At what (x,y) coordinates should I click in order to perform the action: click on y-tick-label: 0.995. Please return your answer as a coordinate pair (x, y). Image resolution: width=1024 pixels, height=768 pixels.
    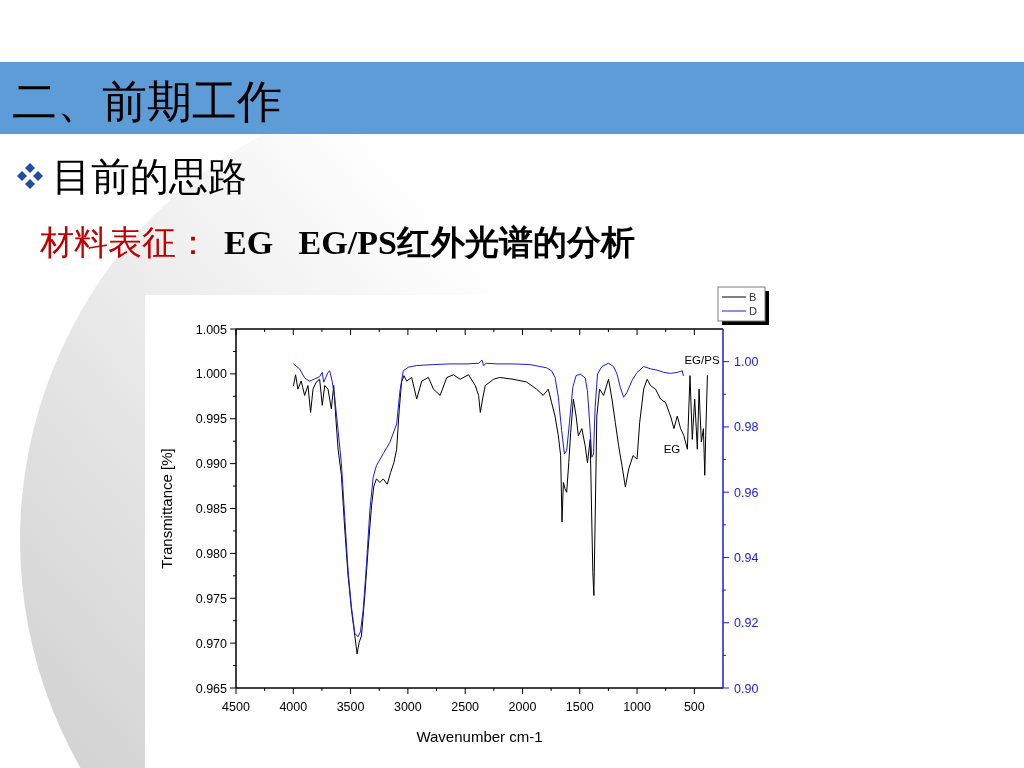
    Looking at the image, I should click on (211, 419).